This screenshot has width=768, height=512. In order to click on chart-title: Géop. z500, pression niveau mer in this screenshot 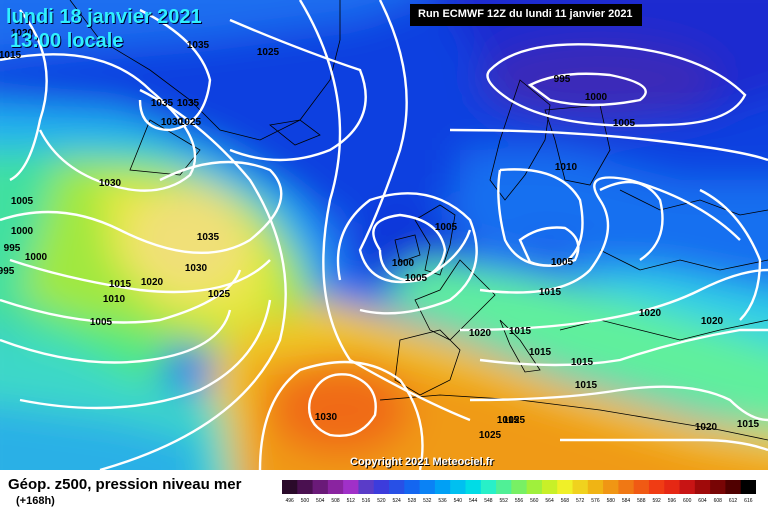, I will do `click(125, 484)`.